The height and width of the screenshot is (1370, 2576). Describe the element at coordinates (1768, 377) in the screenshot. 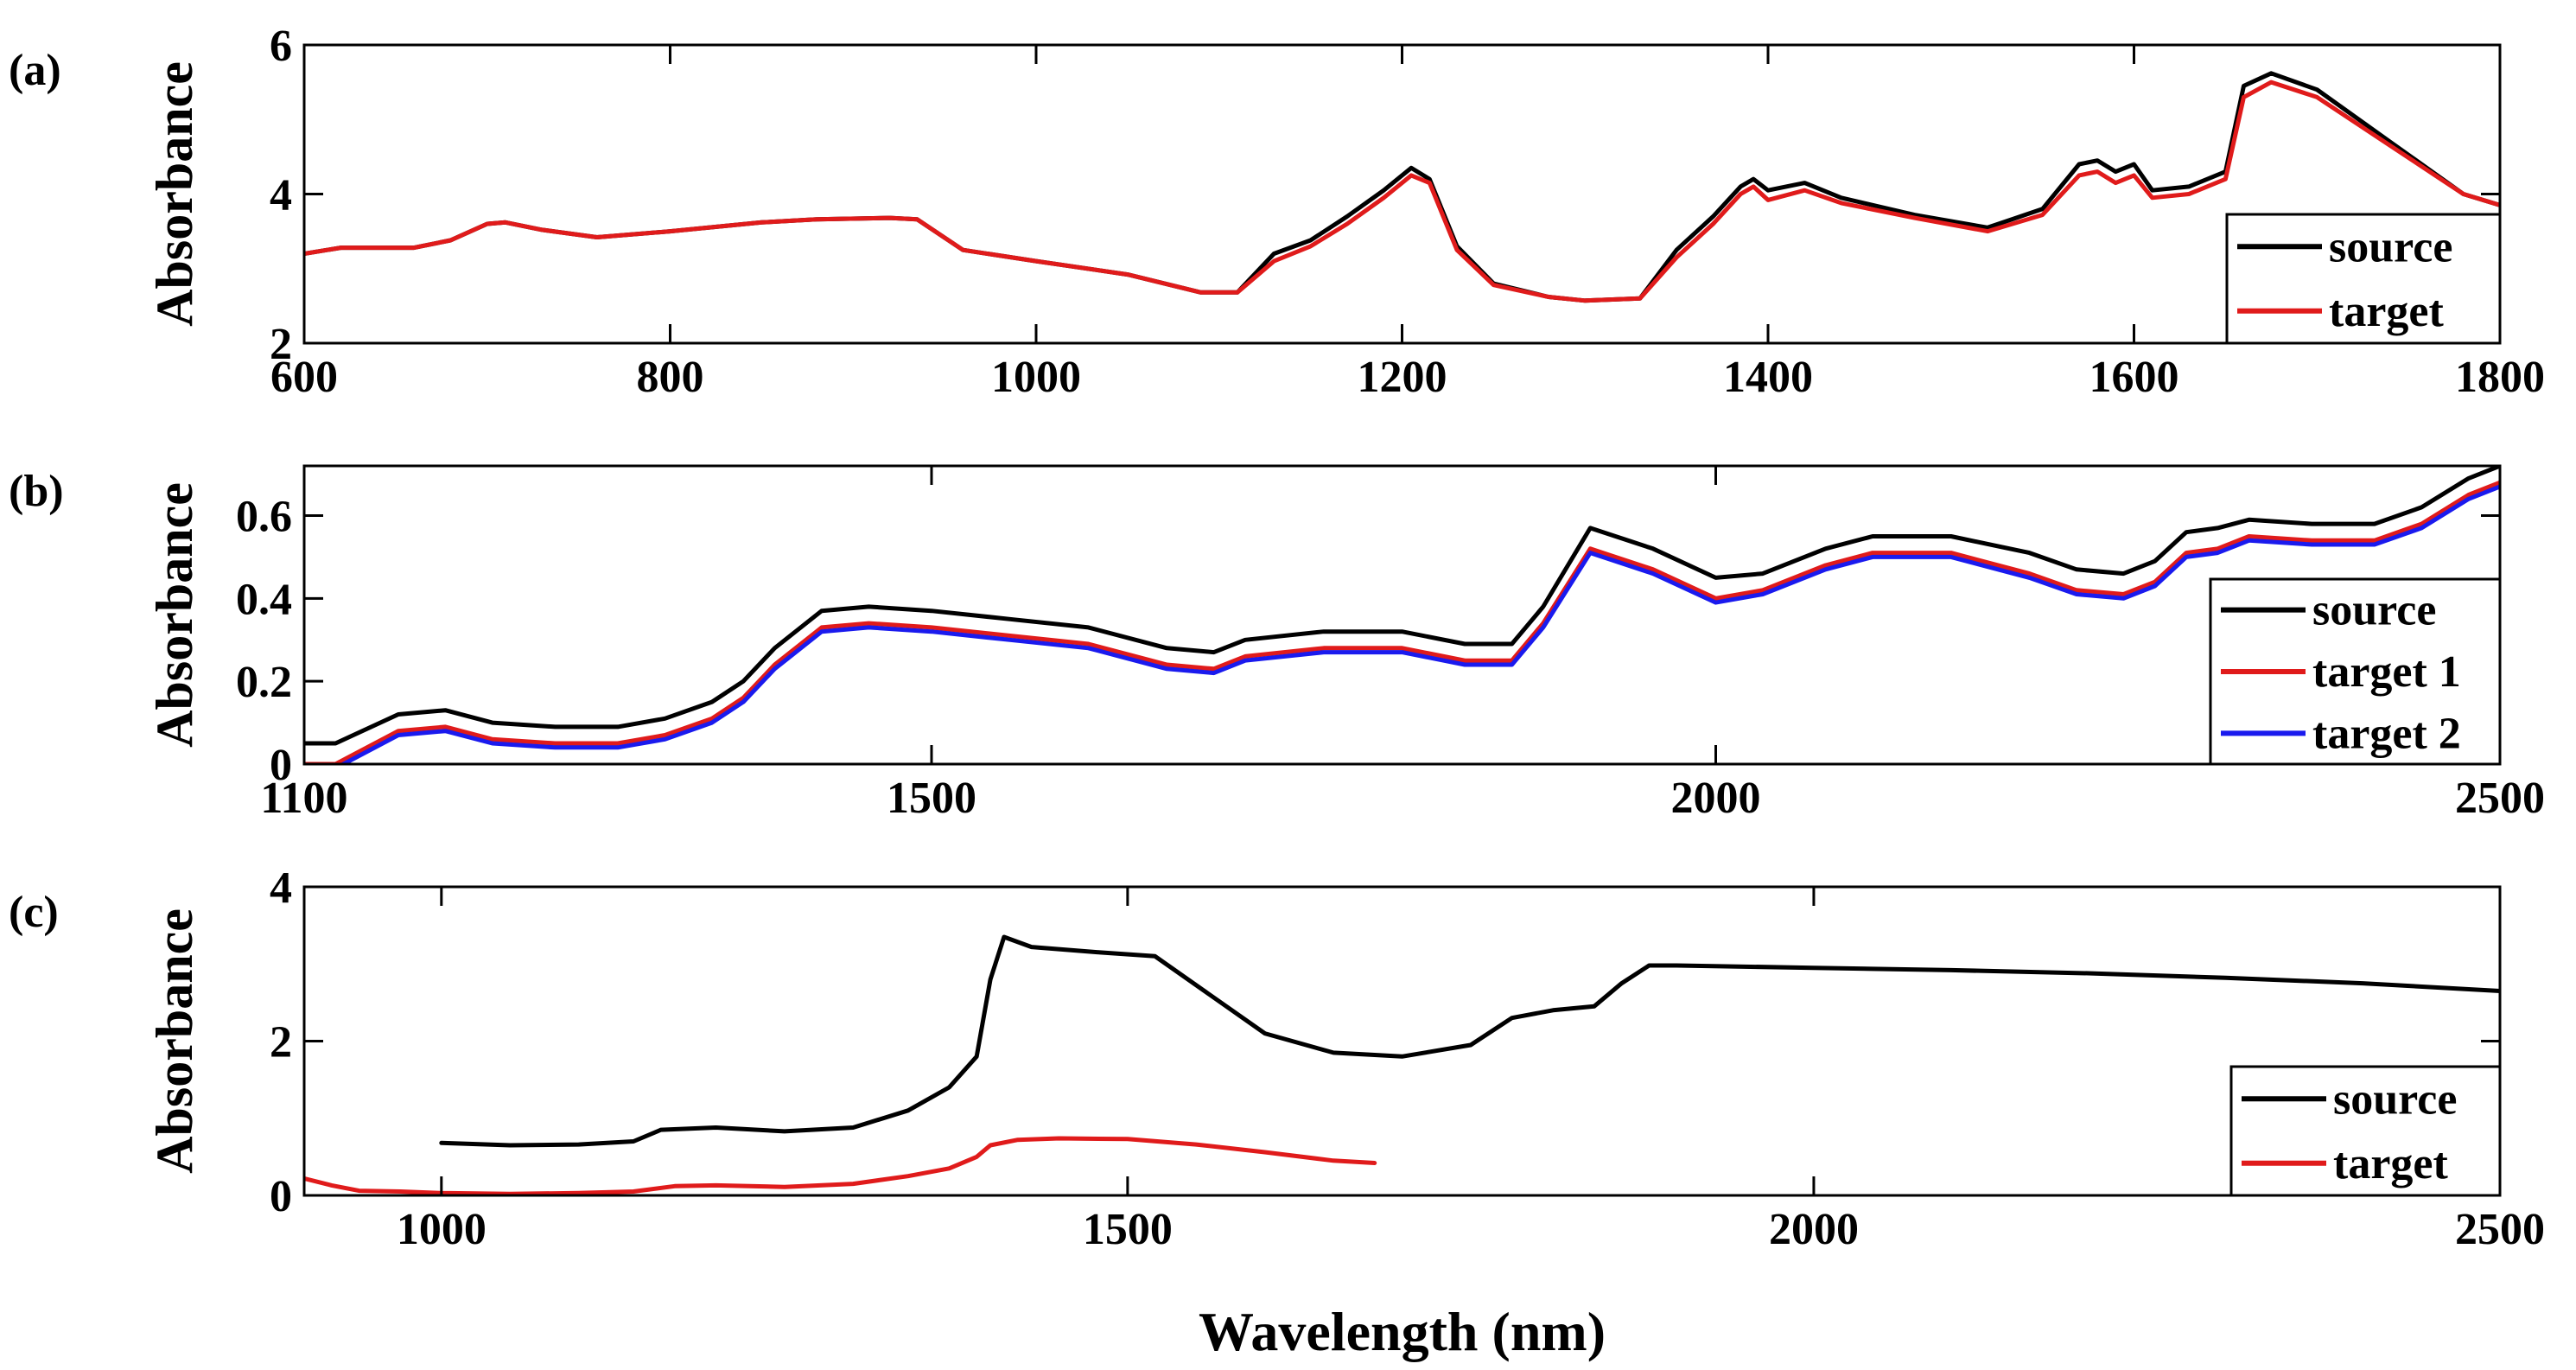

I see `x-tick-label: 1400` at that location.